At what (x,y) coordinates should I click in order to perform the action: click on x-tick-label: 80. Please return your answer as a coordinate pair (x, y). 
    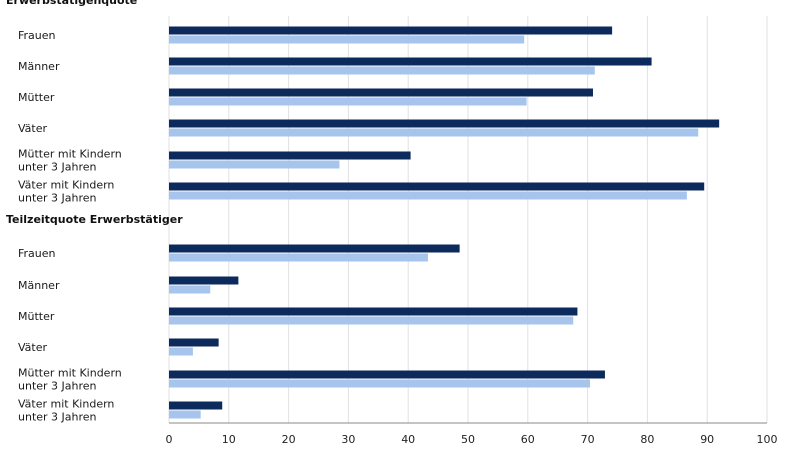
    Looking at the image, I should click on (647, 439).